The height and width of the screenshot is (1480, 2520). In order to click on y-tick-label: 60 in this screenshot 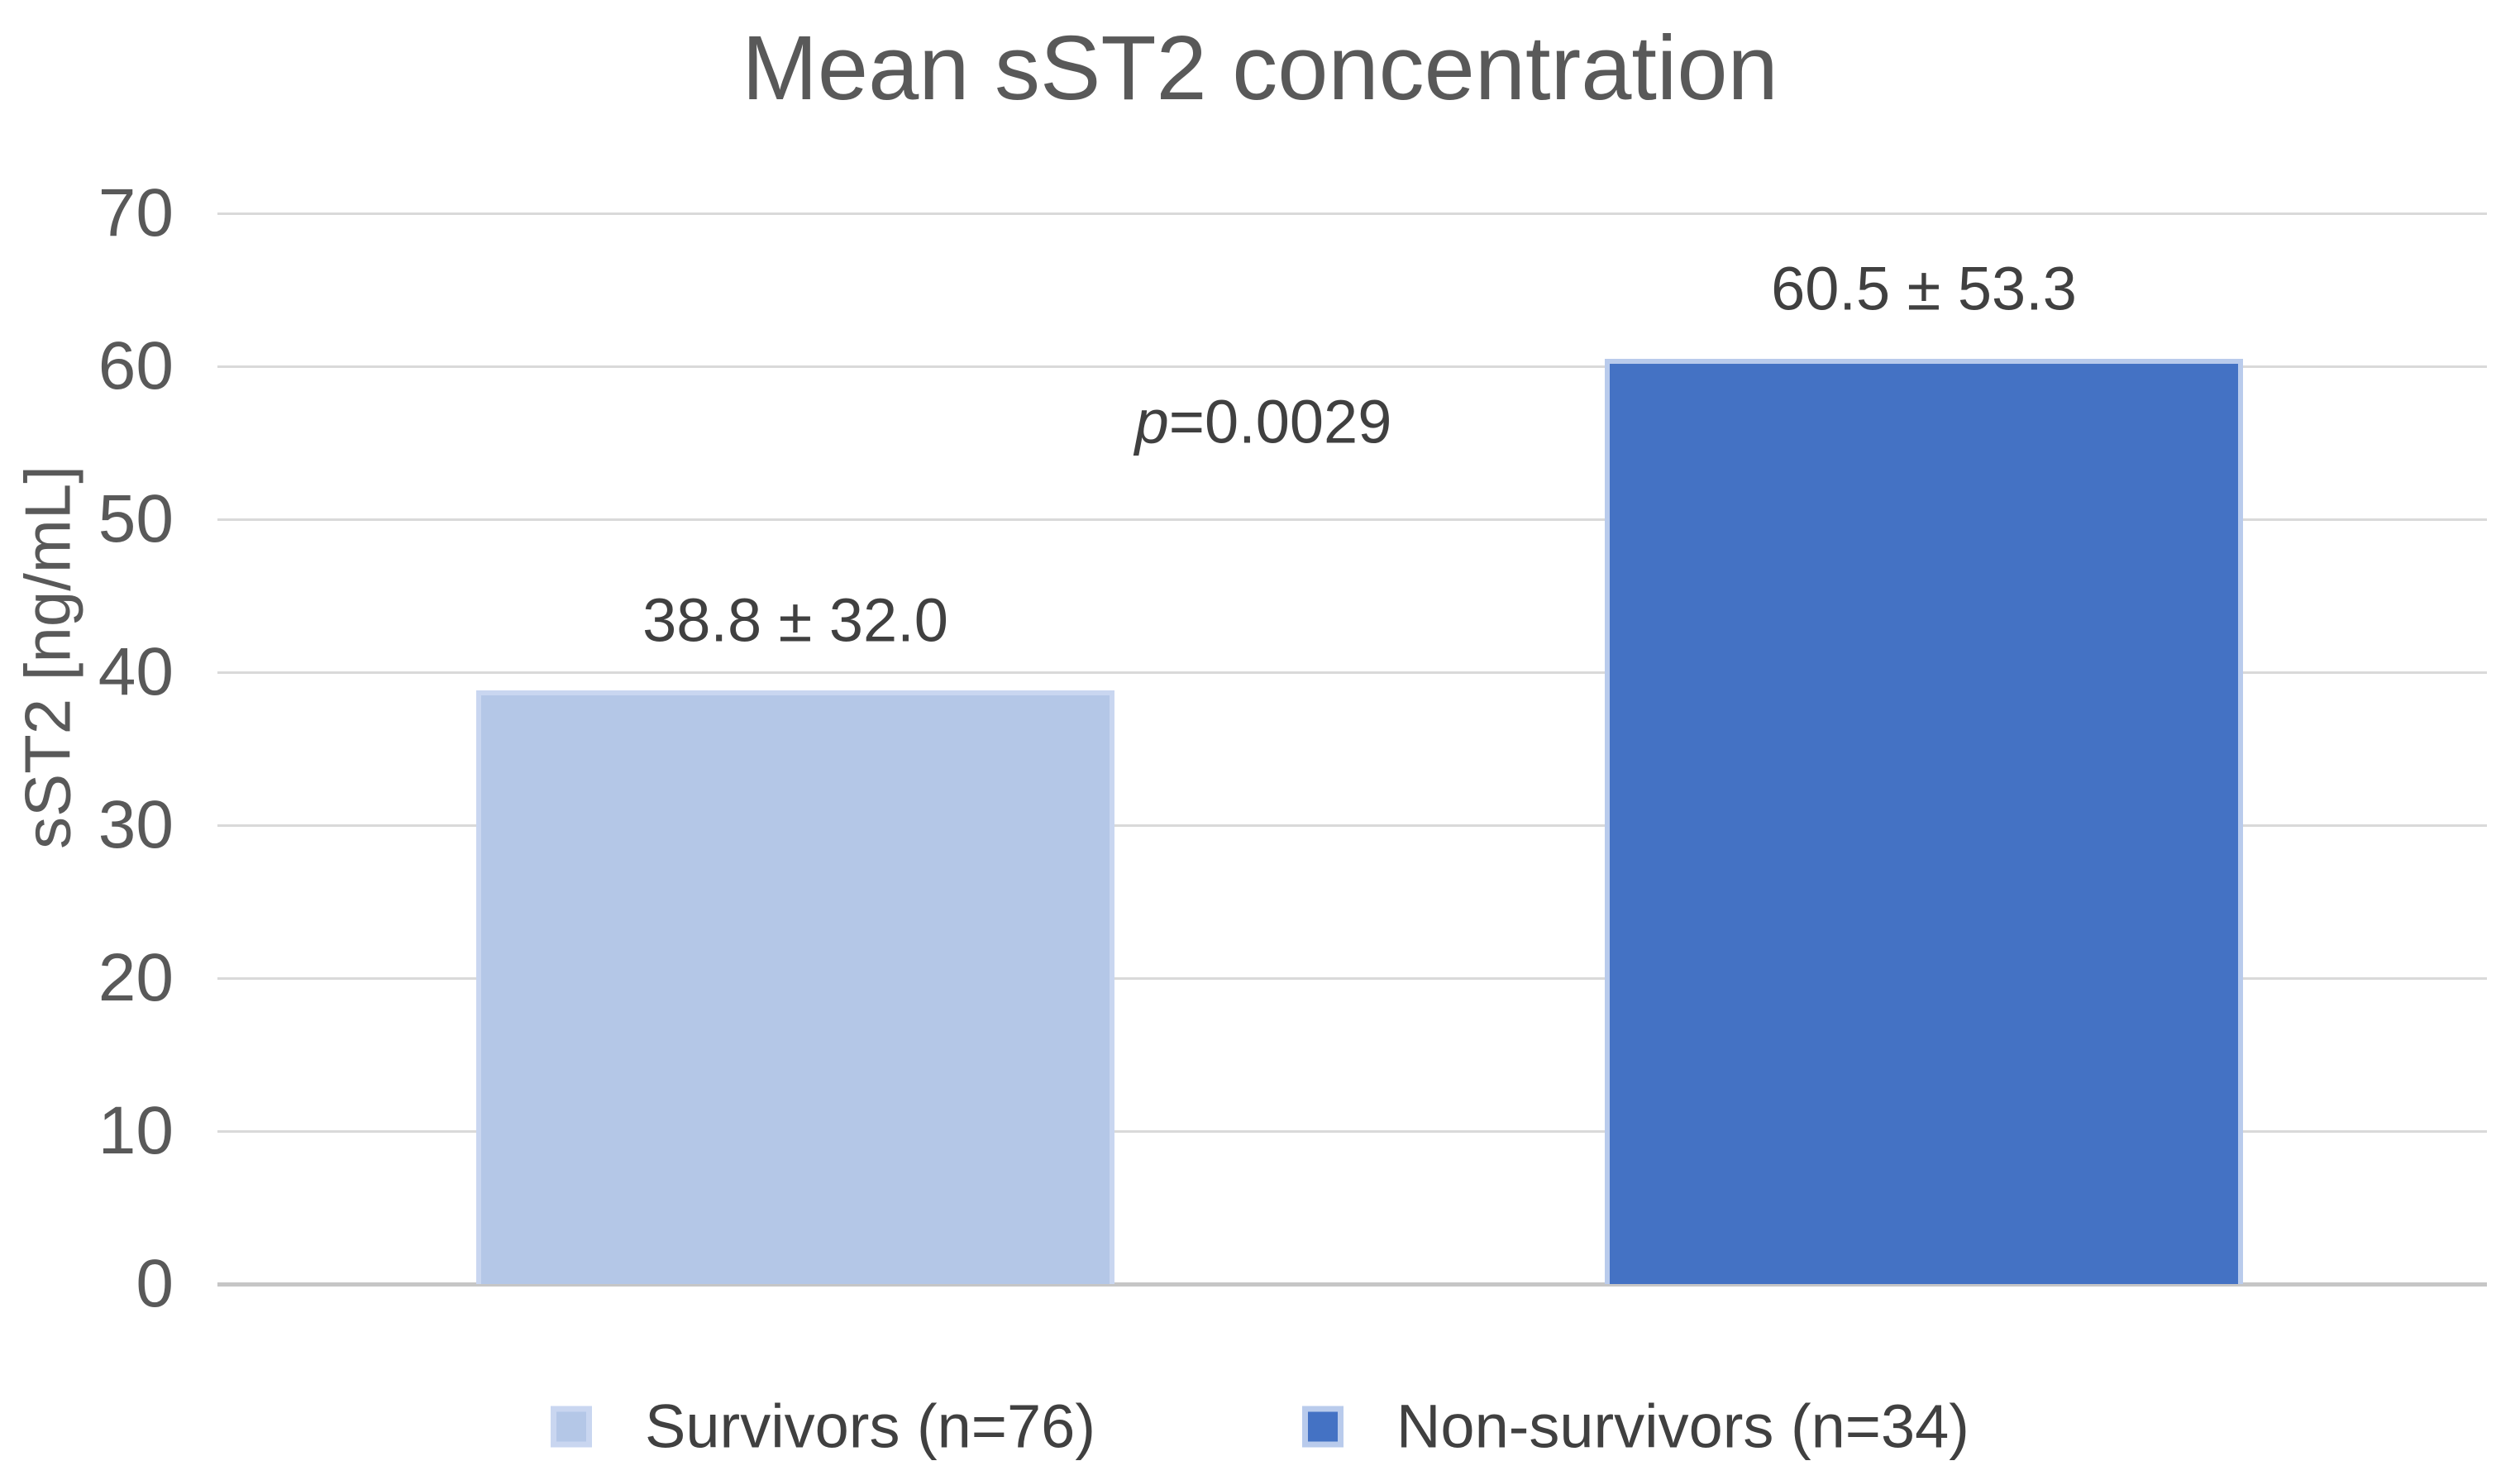, I will do `click(136, 365)`.